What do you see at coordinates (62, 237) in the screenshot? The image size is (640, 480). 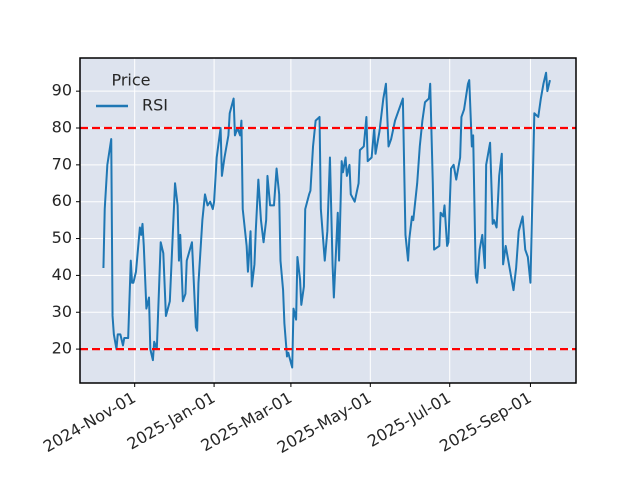 I see `y-tick-label: 50` at bounding box center [62, 237].